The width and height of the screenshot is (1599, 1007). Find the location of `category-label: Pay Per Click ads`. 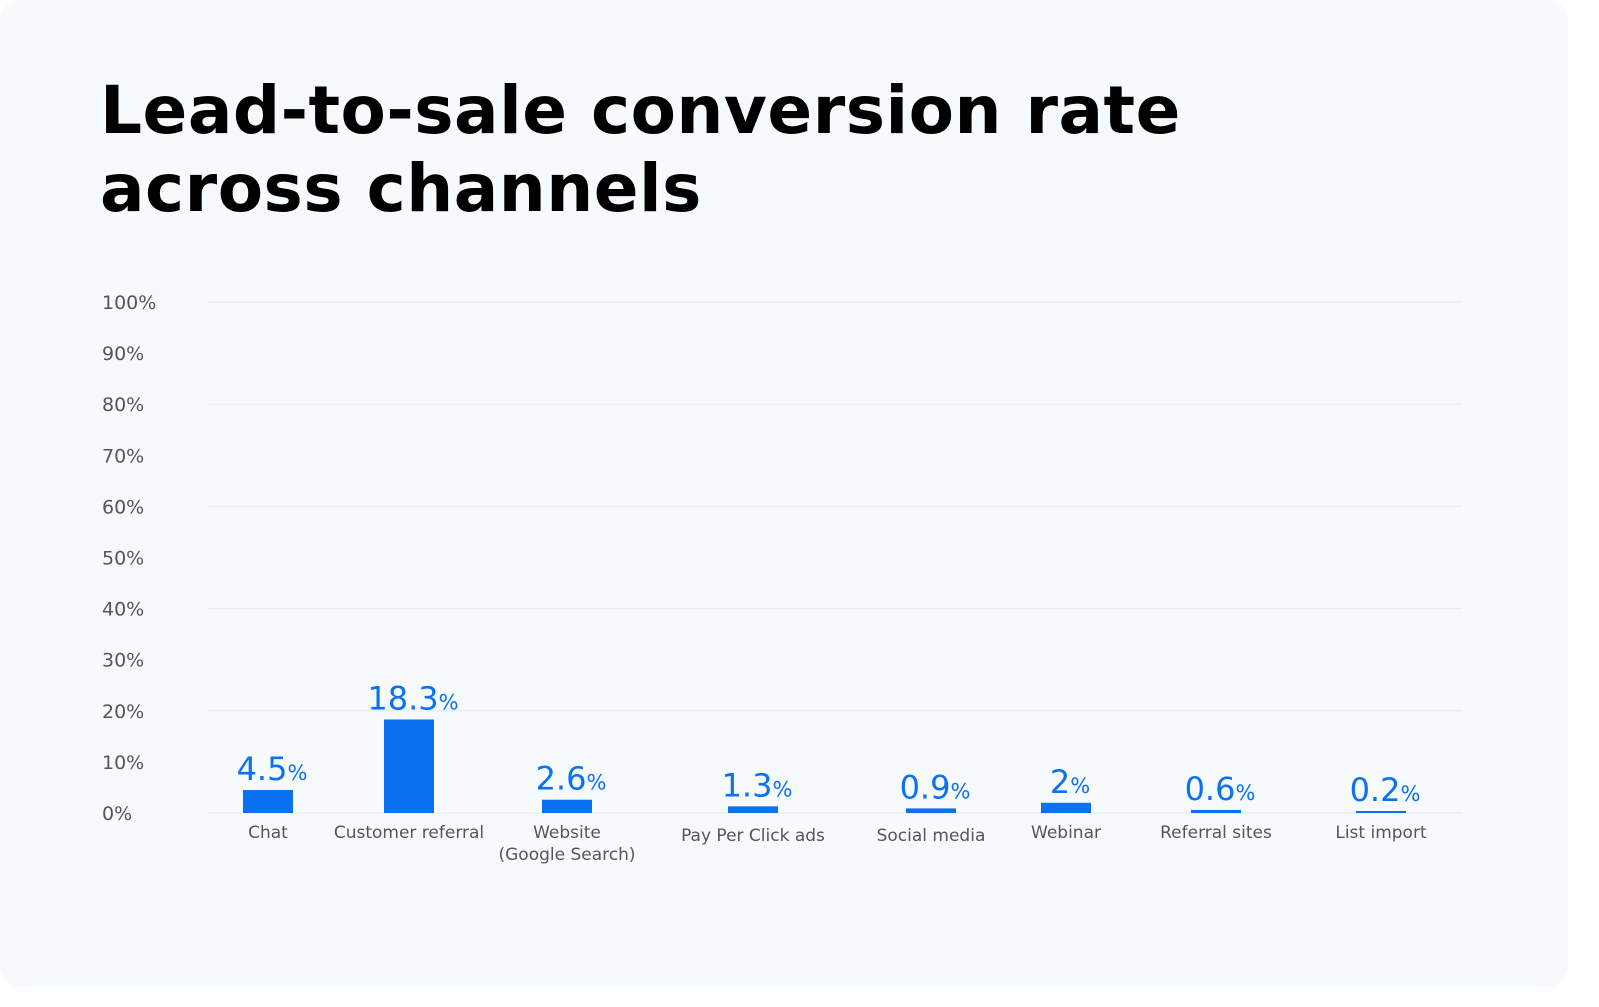

category-label: Pay Per Click ads is located at coordinates (753, 836).